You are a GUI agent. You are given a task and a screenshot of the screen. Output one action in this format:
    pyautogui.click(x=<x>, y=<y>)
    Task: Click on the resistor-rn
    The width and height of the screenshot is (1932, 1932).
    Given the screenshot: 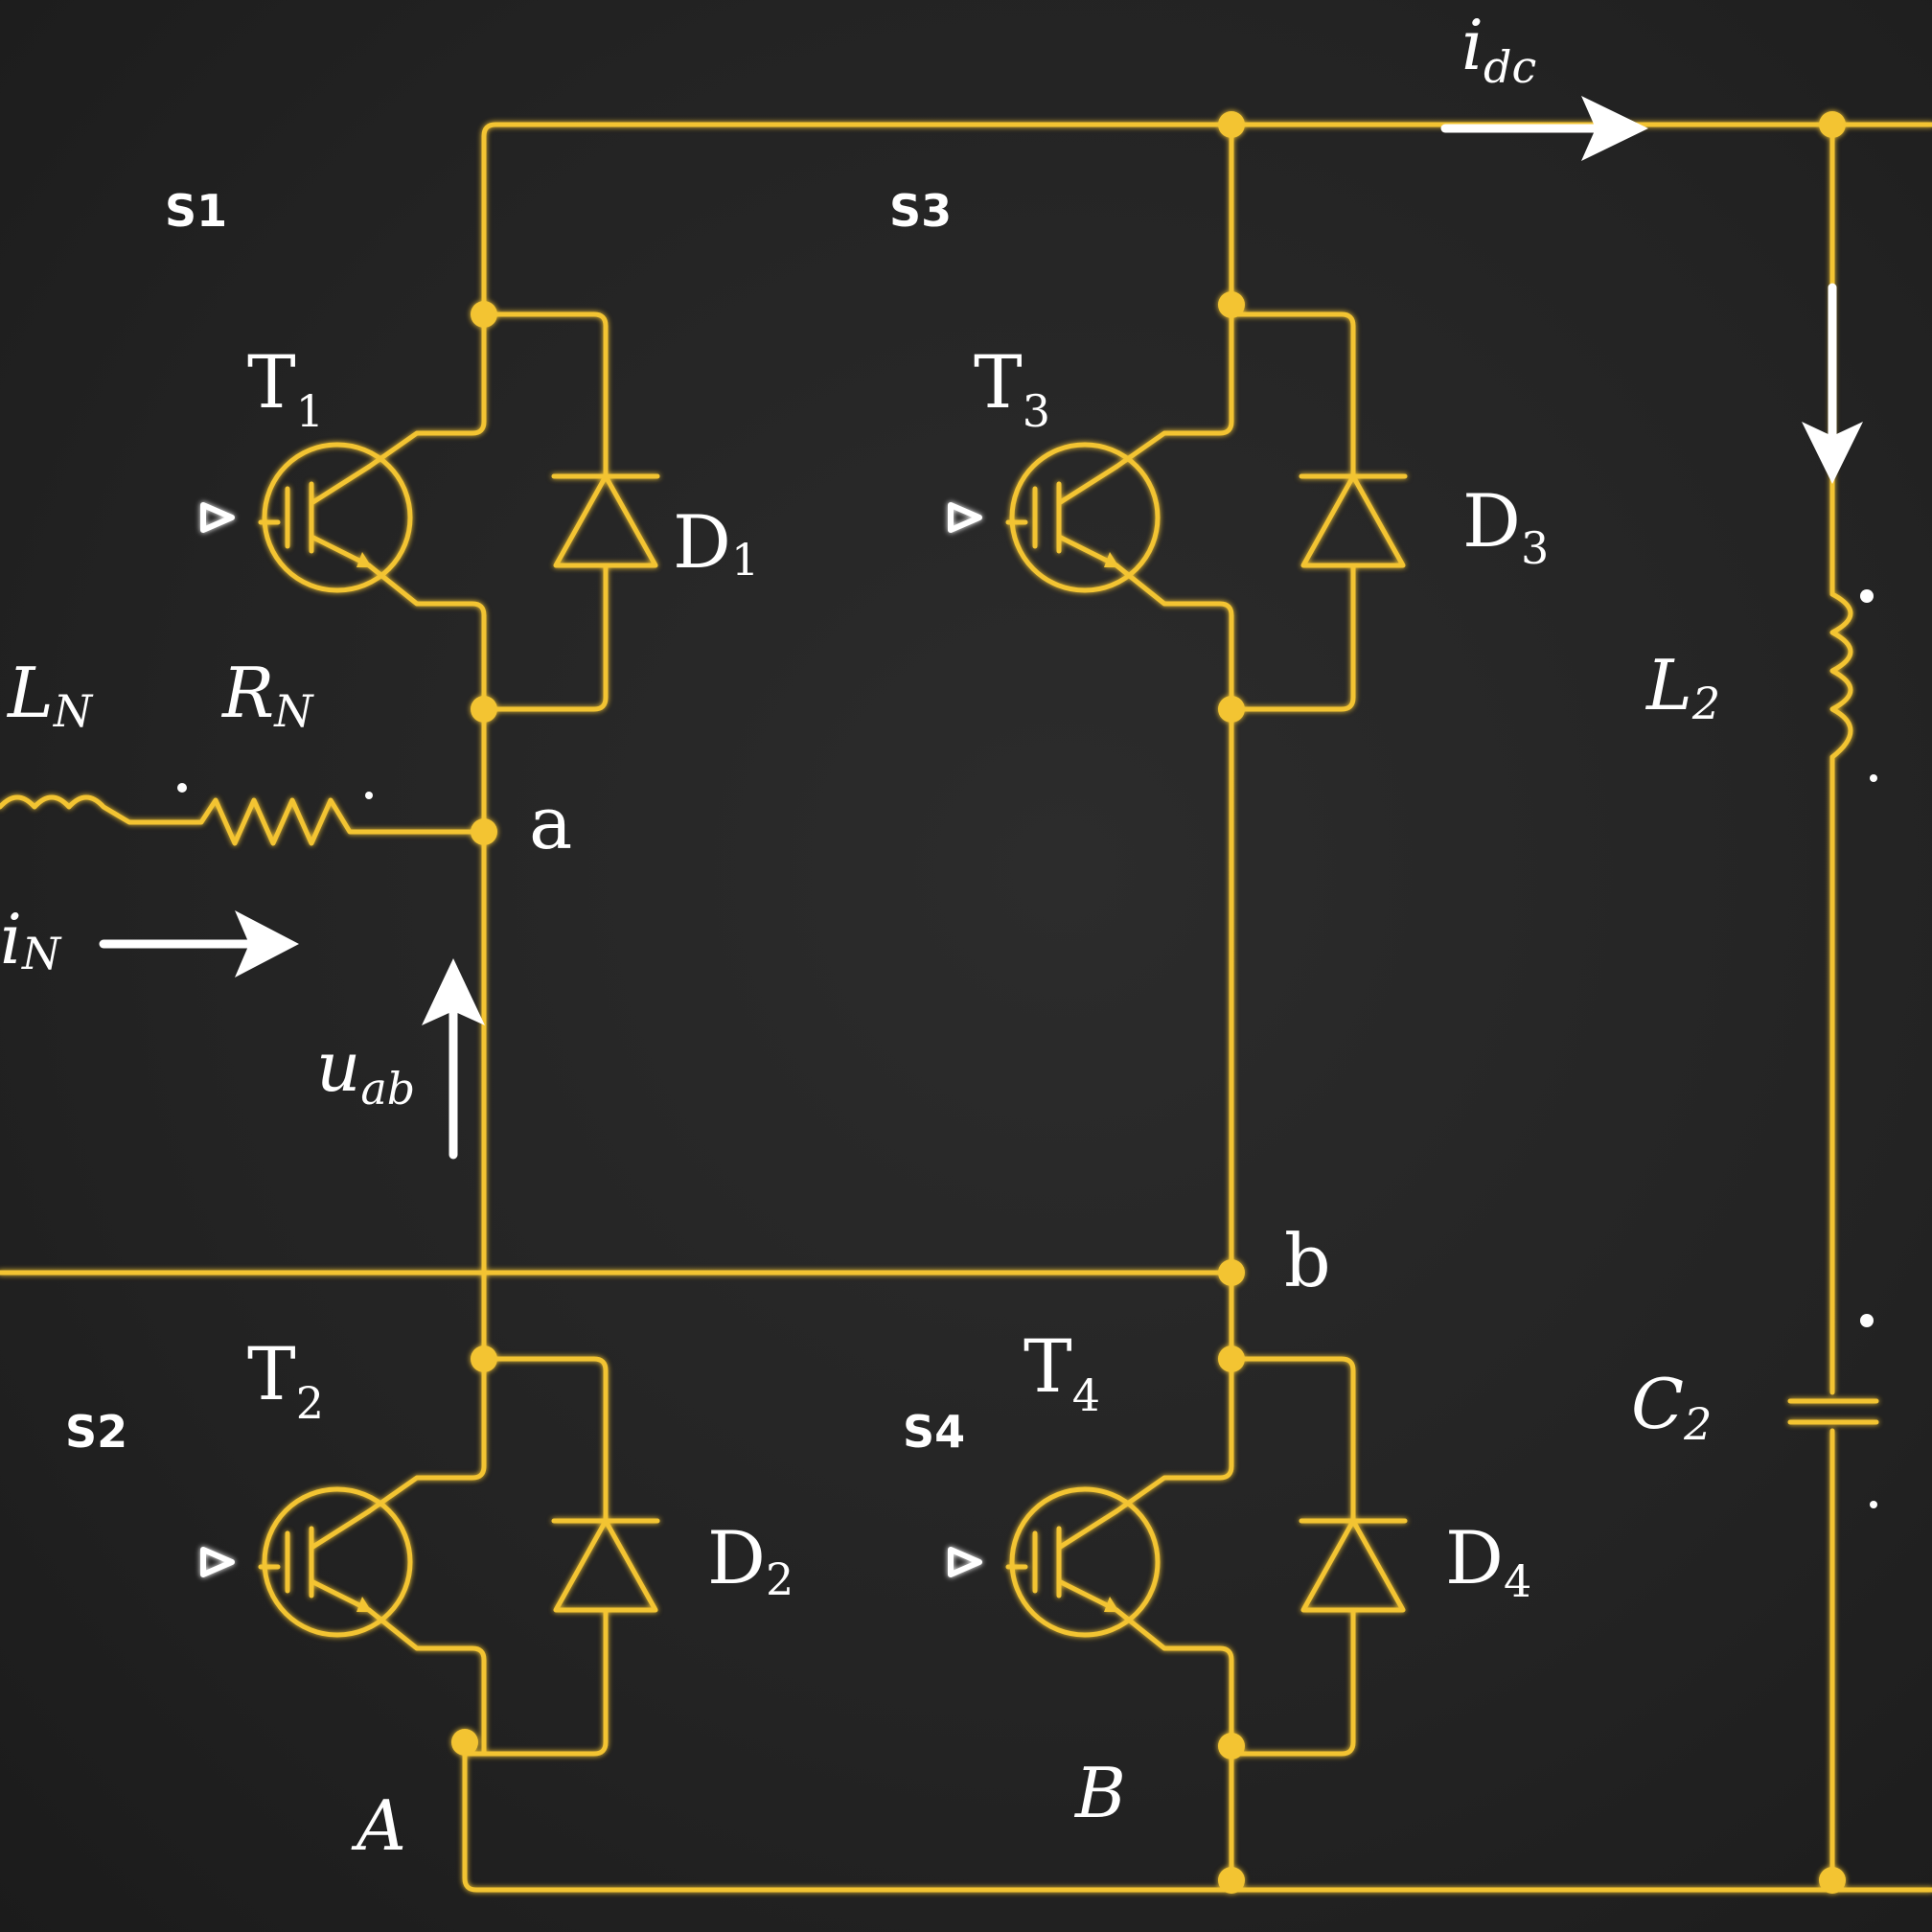 What is the action you would take?
    pyautogui.click(x=326, y=821)
    